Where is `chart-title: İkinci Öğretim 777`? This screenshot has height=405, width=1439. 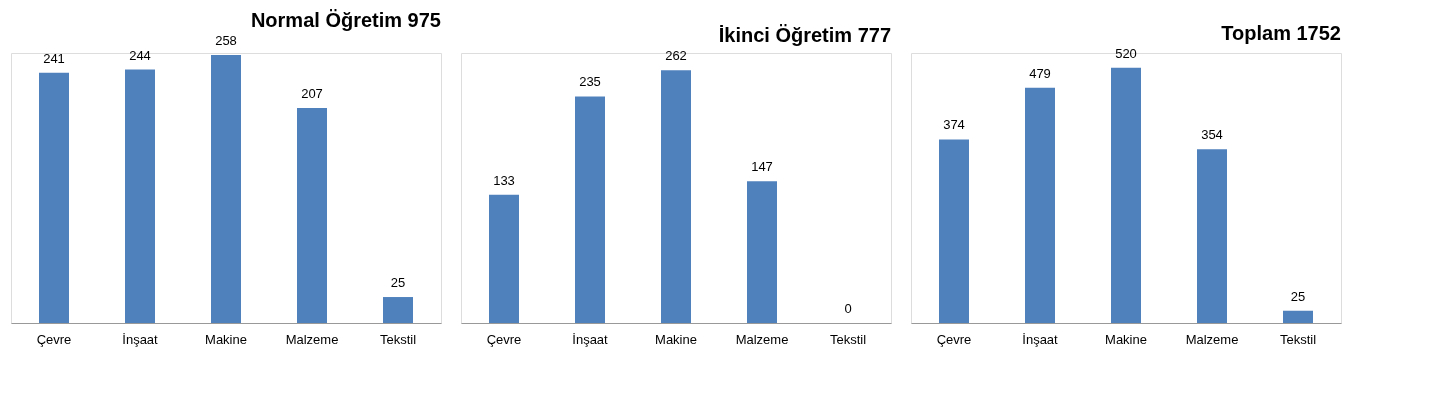 chart-title: İkinci Öğretim 777 is located at coordinates (804, 35).